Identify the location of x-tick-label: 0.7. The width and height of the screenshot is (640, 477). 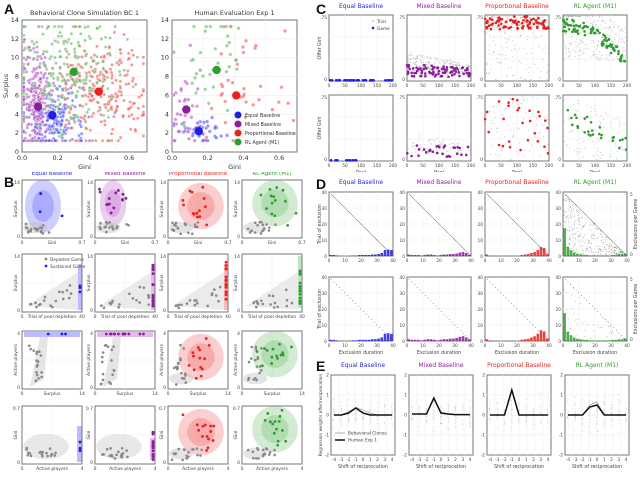
(154, 243).